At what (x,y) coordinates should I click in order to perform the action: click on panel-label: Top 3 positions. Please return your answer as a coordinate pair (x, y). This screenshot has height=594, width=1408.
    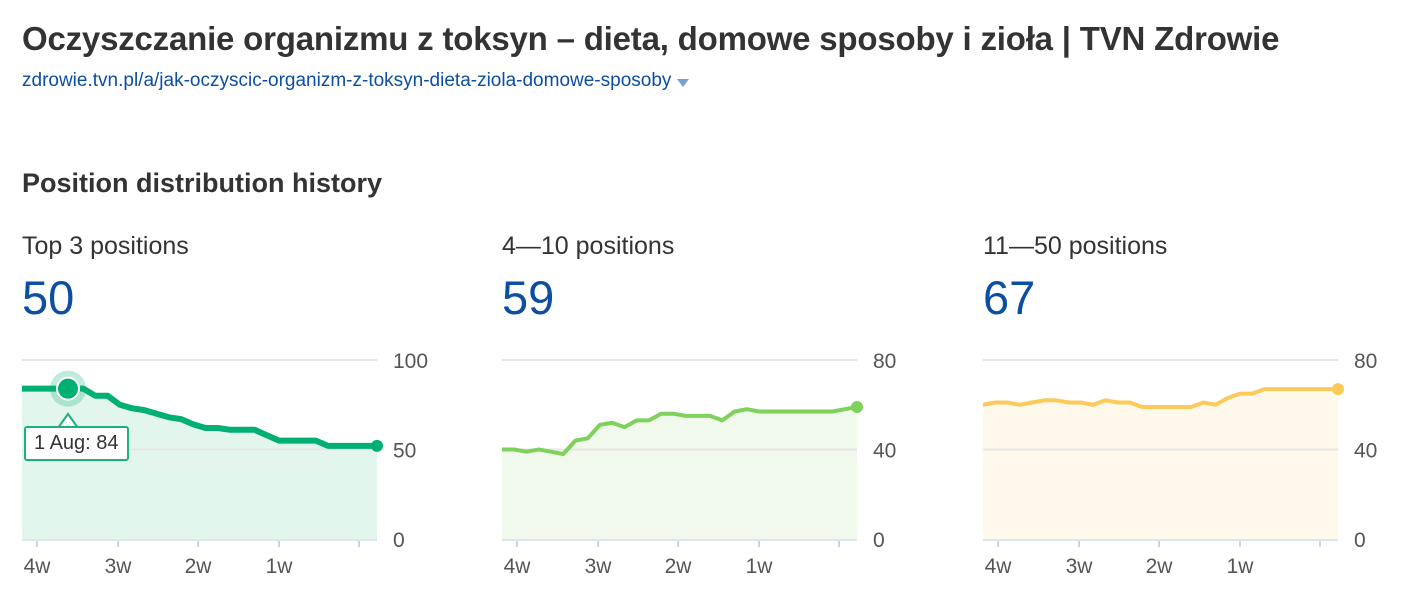
    Looking at the image, I should click on (105, 246).